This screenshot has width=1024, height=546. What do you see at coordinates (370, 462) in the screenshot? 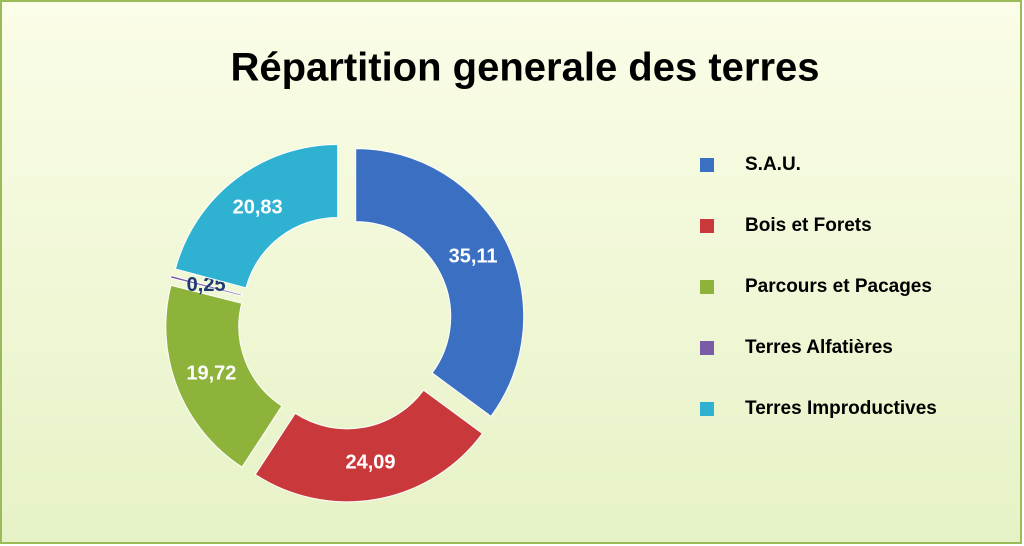
I see `value-label: 24,09` at bounding box center [370, 462].